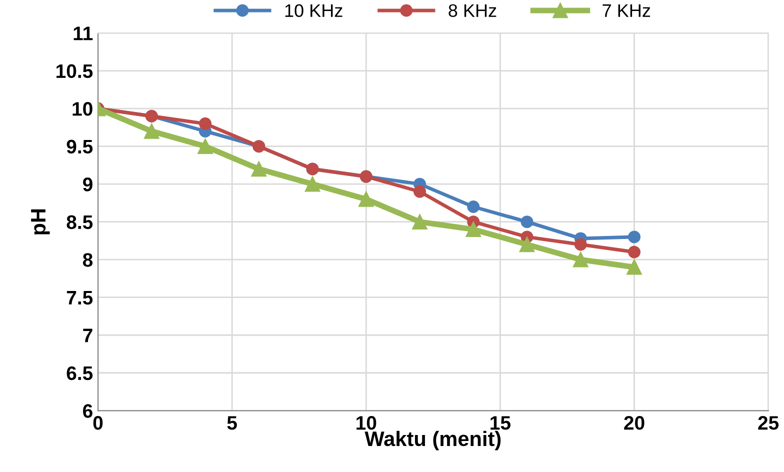 This screenshot has width=784, height=472. Describe the element at coordinates (40, 221) in the screenshot. I see `y-axis-title: pH` at that location.